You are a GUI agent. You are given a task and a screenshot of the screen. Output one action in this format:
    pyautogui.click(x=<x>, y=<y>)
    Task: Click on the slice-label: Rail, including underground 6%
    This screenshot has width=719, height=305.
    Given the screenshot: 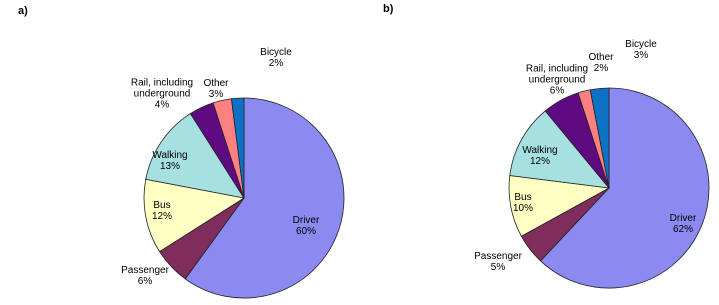 What is the action you would take?
    pyautogui.click(x=557, y=80)
    